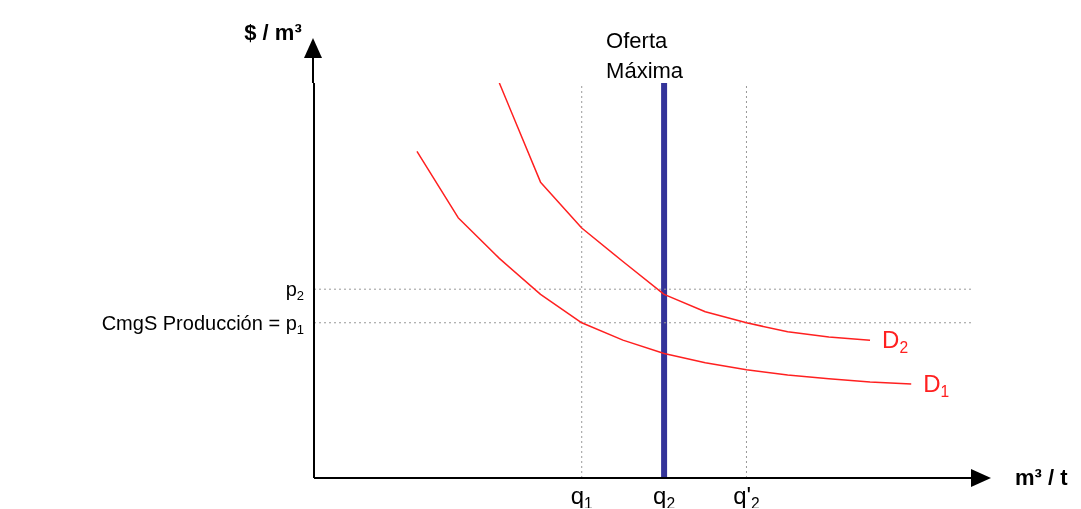  Describe the element at coordinates (273, 32) in the screenshot. I see `y-axis-title: $ / m³` at that location.